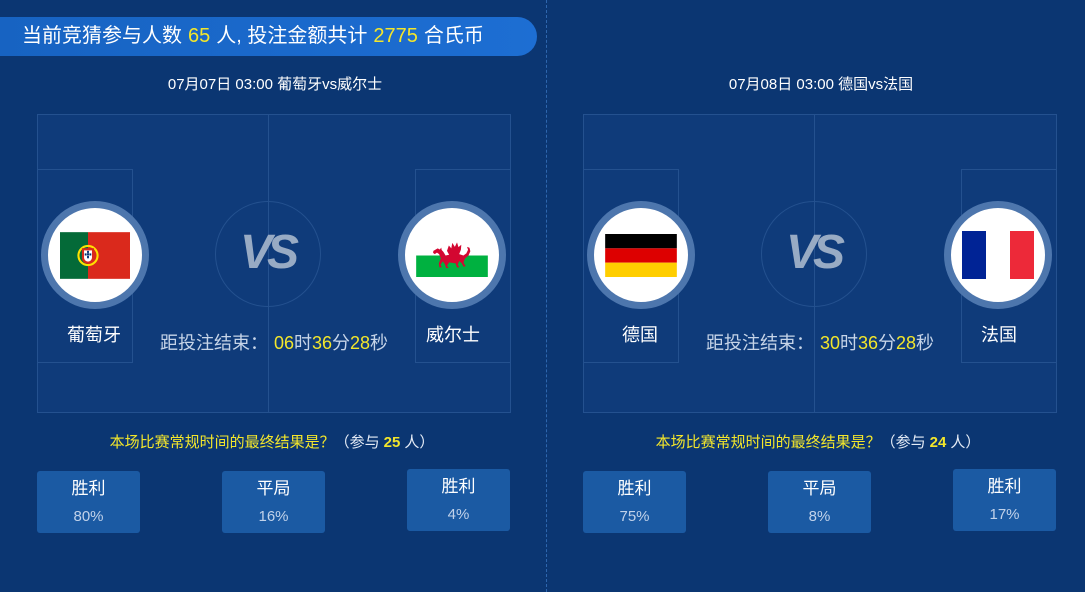 This screenshot has height=592, width=1085. Describe the element at coordinates (634, 516) in the screenshot. I see `option-percent: 75%` at that location.